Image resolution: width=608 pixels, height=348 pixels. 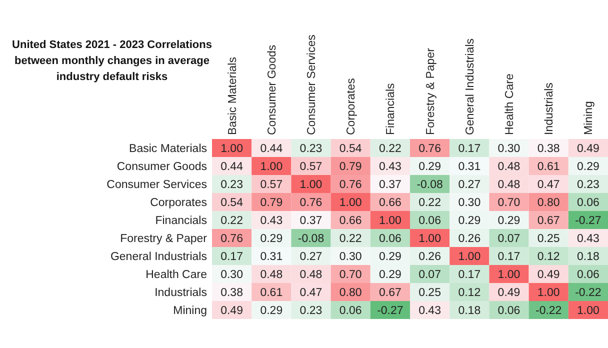 What do you see at coordinates (589, 118) in the screenshot?
I see `x-tick-label: Mining` at bounding box center [589, 118].